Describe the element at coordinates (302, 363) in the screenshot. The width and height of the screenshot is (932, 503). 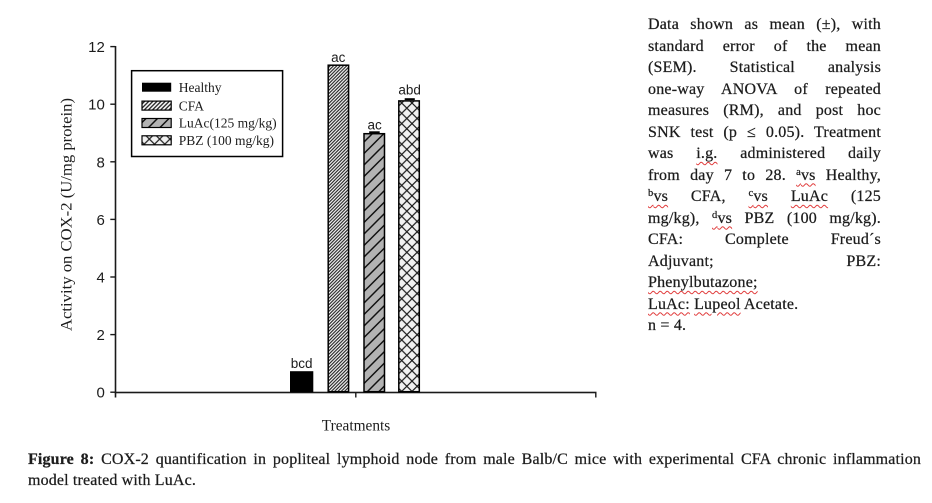
I see `svg-text: bcd` at that location.